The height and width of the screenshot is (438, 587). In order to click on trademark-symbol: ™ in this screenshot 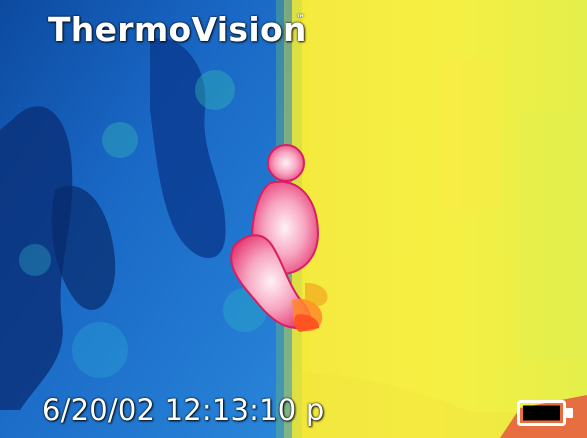, I will do `click(300, 19)`.